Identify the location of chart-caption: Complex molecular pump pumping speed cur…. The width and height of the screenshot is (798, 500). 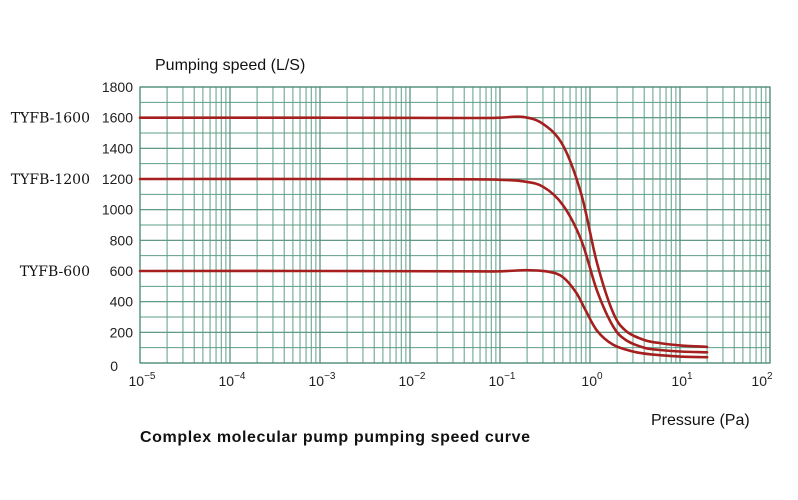
(335, 437).